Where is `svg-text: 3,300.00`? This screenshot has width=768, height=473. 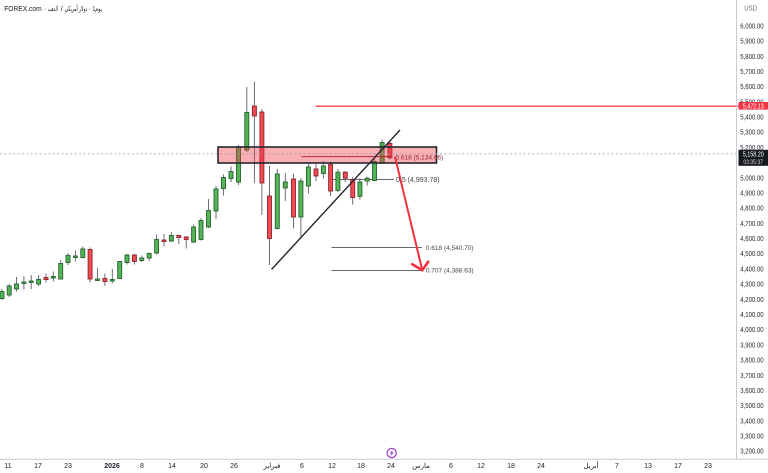
svg-text: 3,300.00 is located at coordinates (751, 437).